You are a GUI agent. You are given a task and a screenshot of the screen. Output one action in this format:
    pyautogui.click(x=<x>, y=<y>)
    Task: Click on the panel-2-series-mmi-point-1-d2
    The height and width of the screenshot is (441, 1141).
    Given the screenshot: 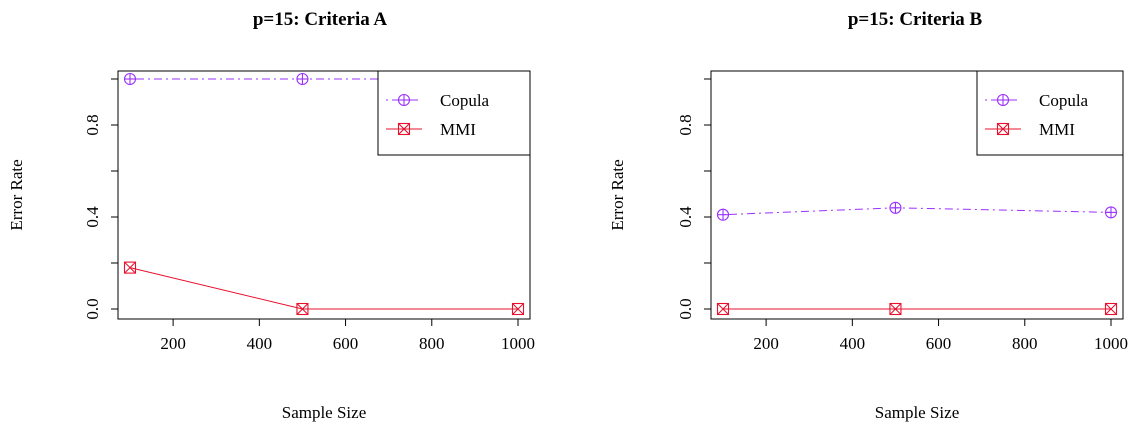 What is the action you would take?
    pyautogui.click(x=895, y=309)
    